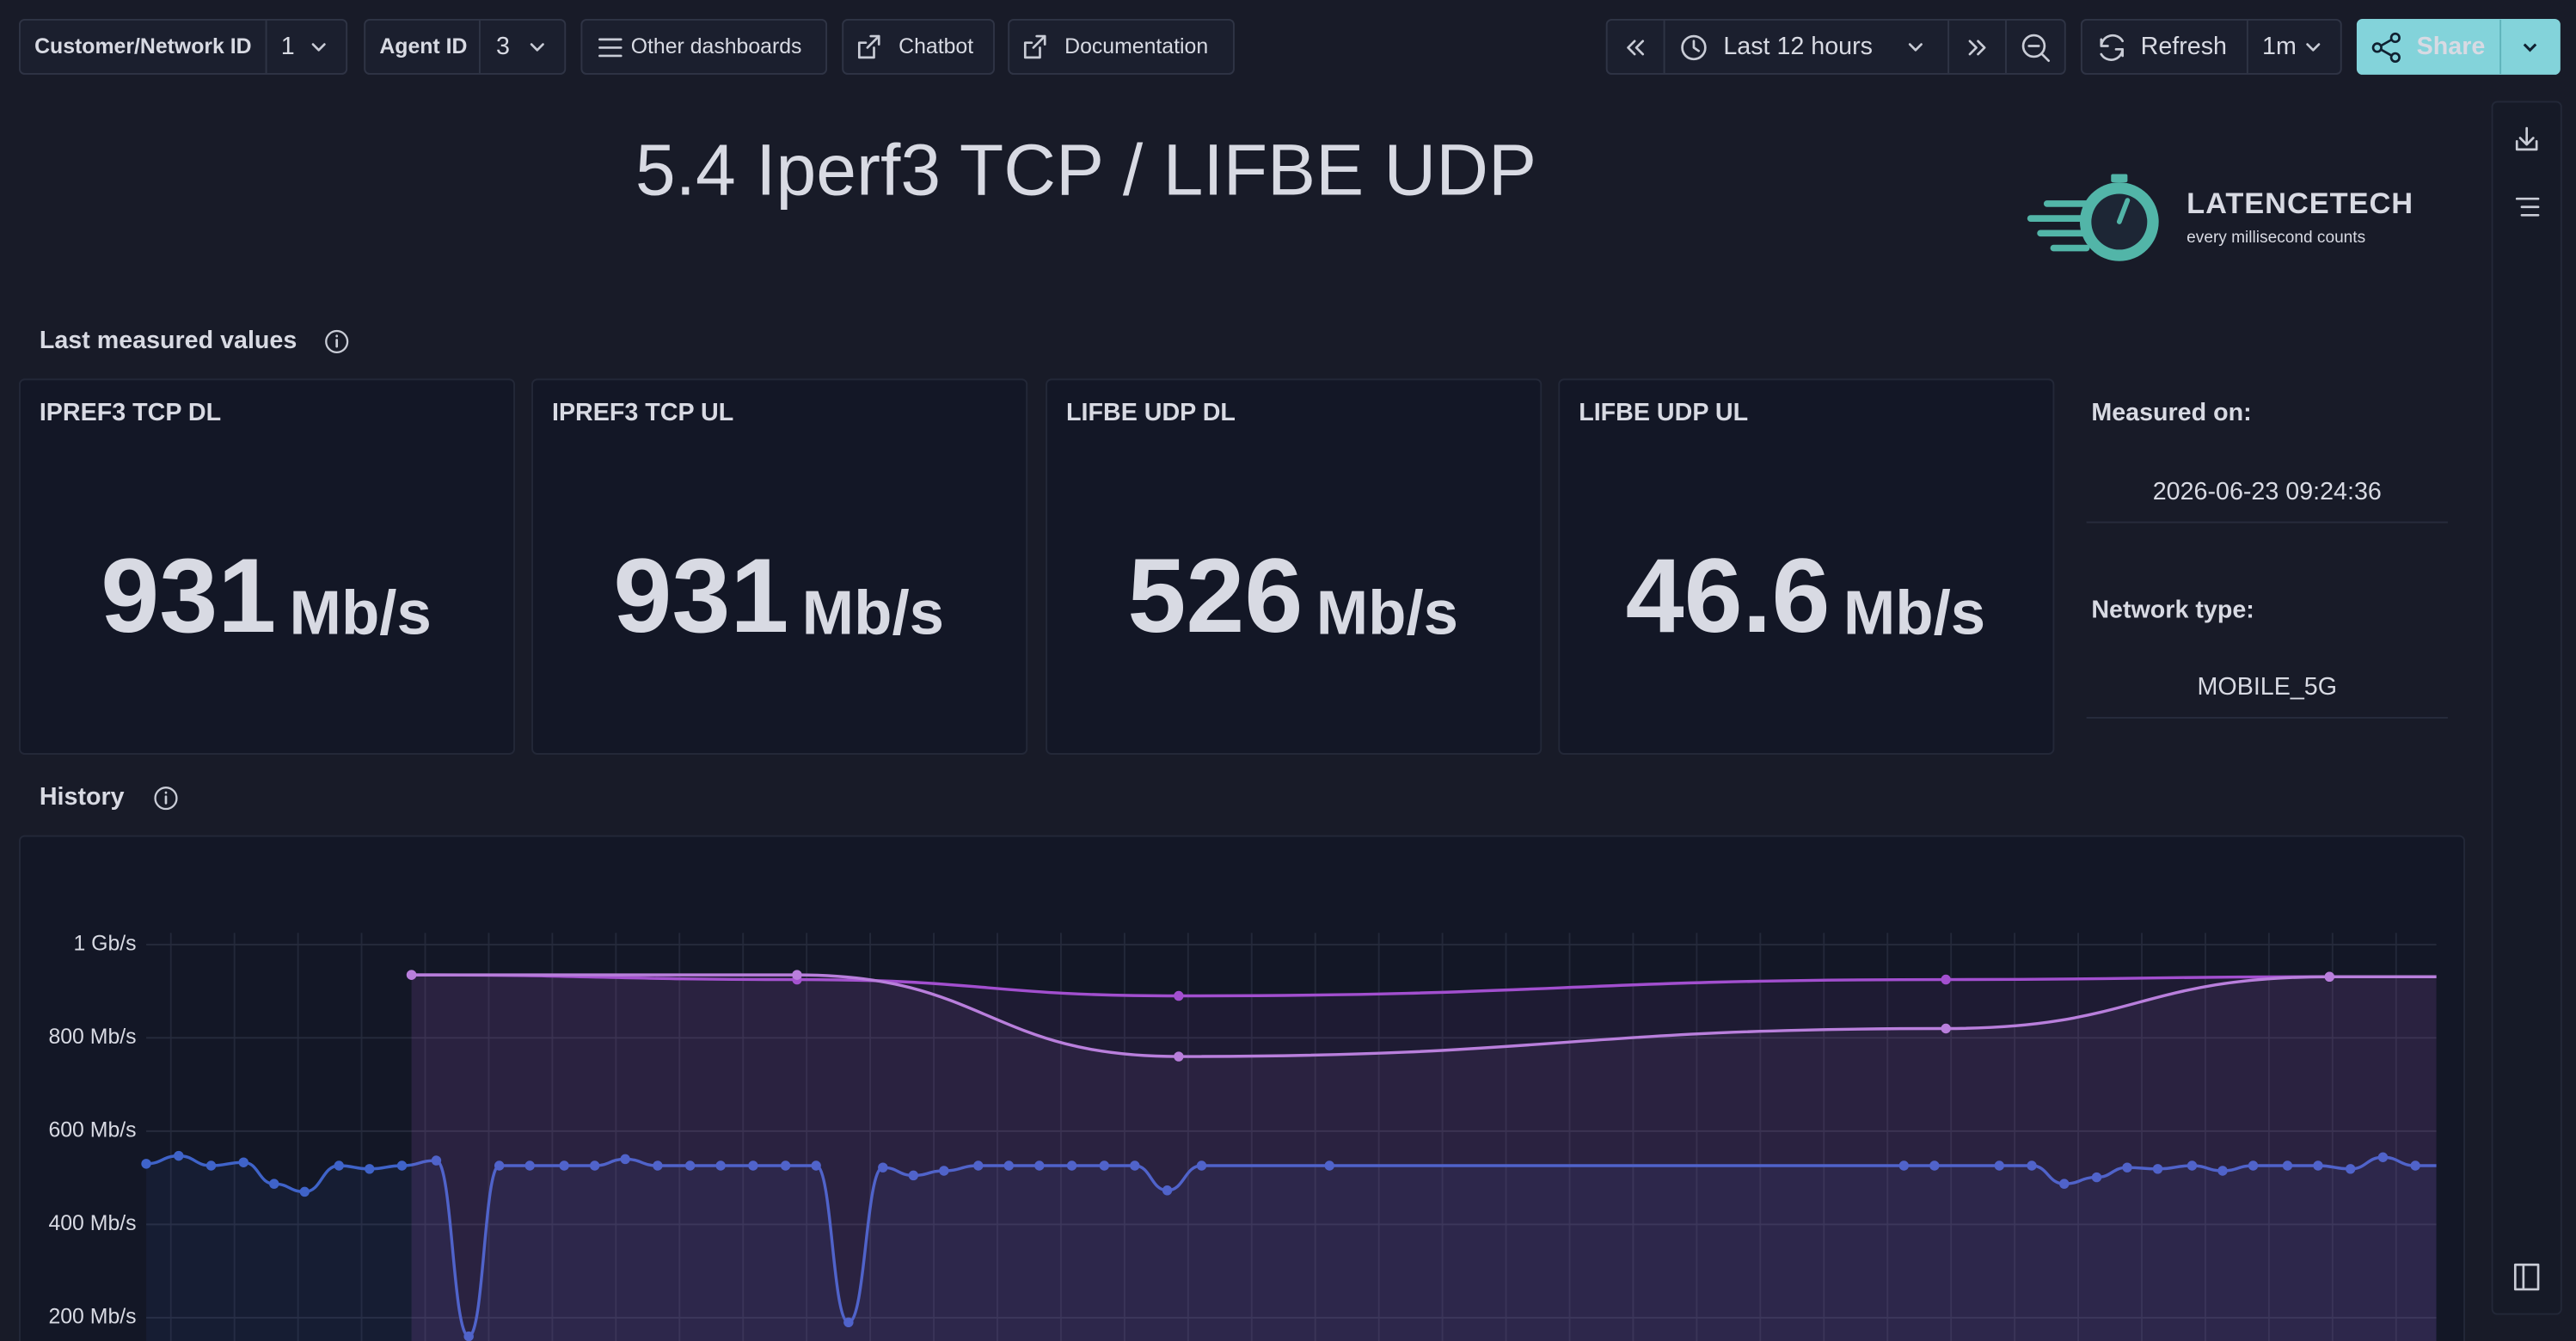  What do you see at coordinates (1215, 595) in the screenshot?
I see `stat-number: 526` at bounding box center [1215, 595].